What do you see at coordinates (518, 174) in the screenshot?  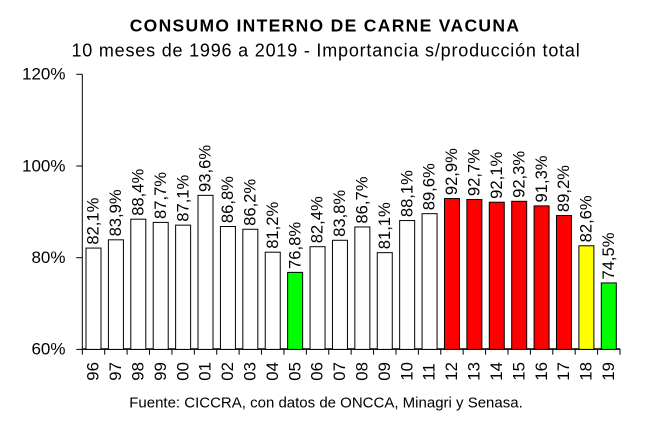 I see `svg-text: 92,3%` at bounding box center [518, 174].